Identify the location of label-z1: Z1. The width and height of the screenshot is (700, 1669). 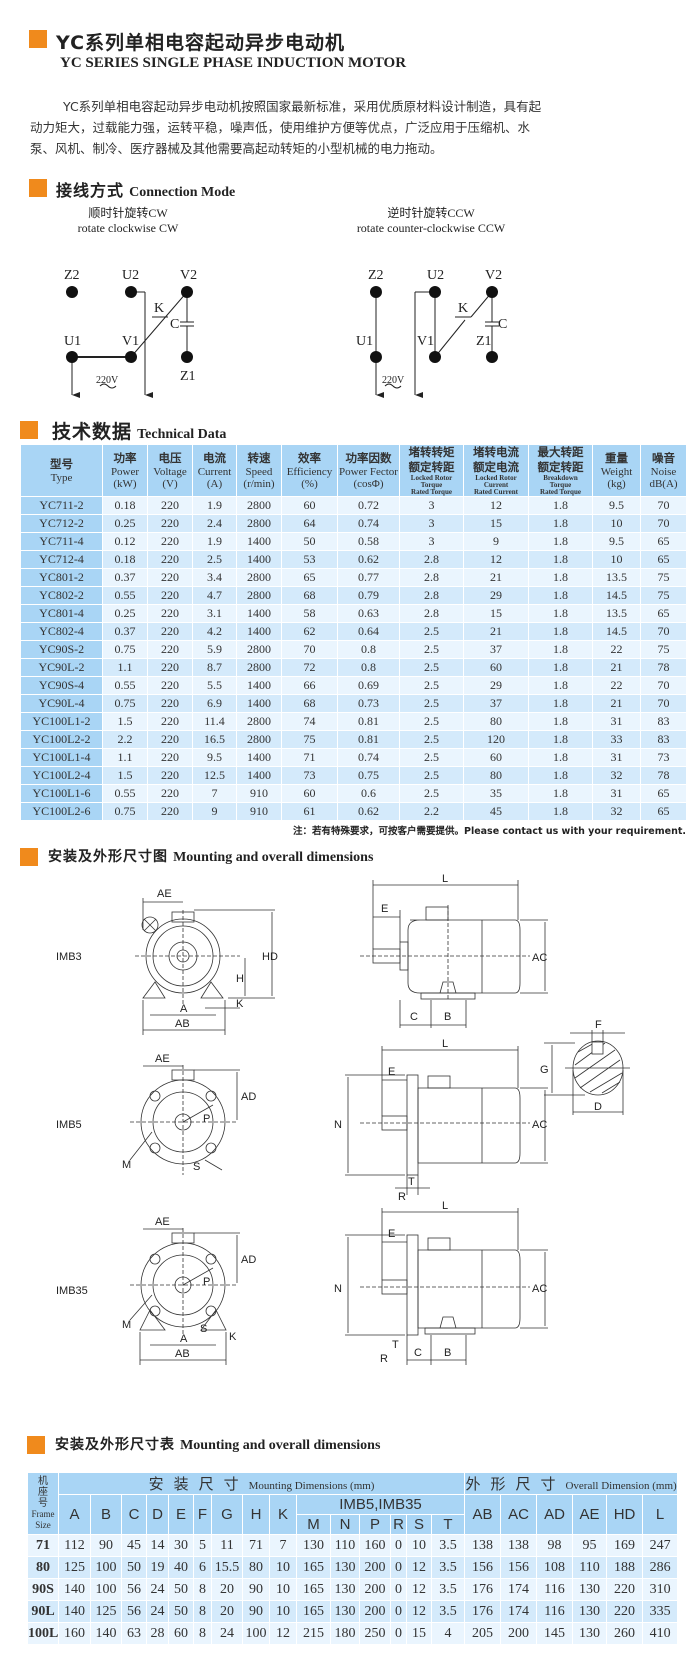
(484, 341).